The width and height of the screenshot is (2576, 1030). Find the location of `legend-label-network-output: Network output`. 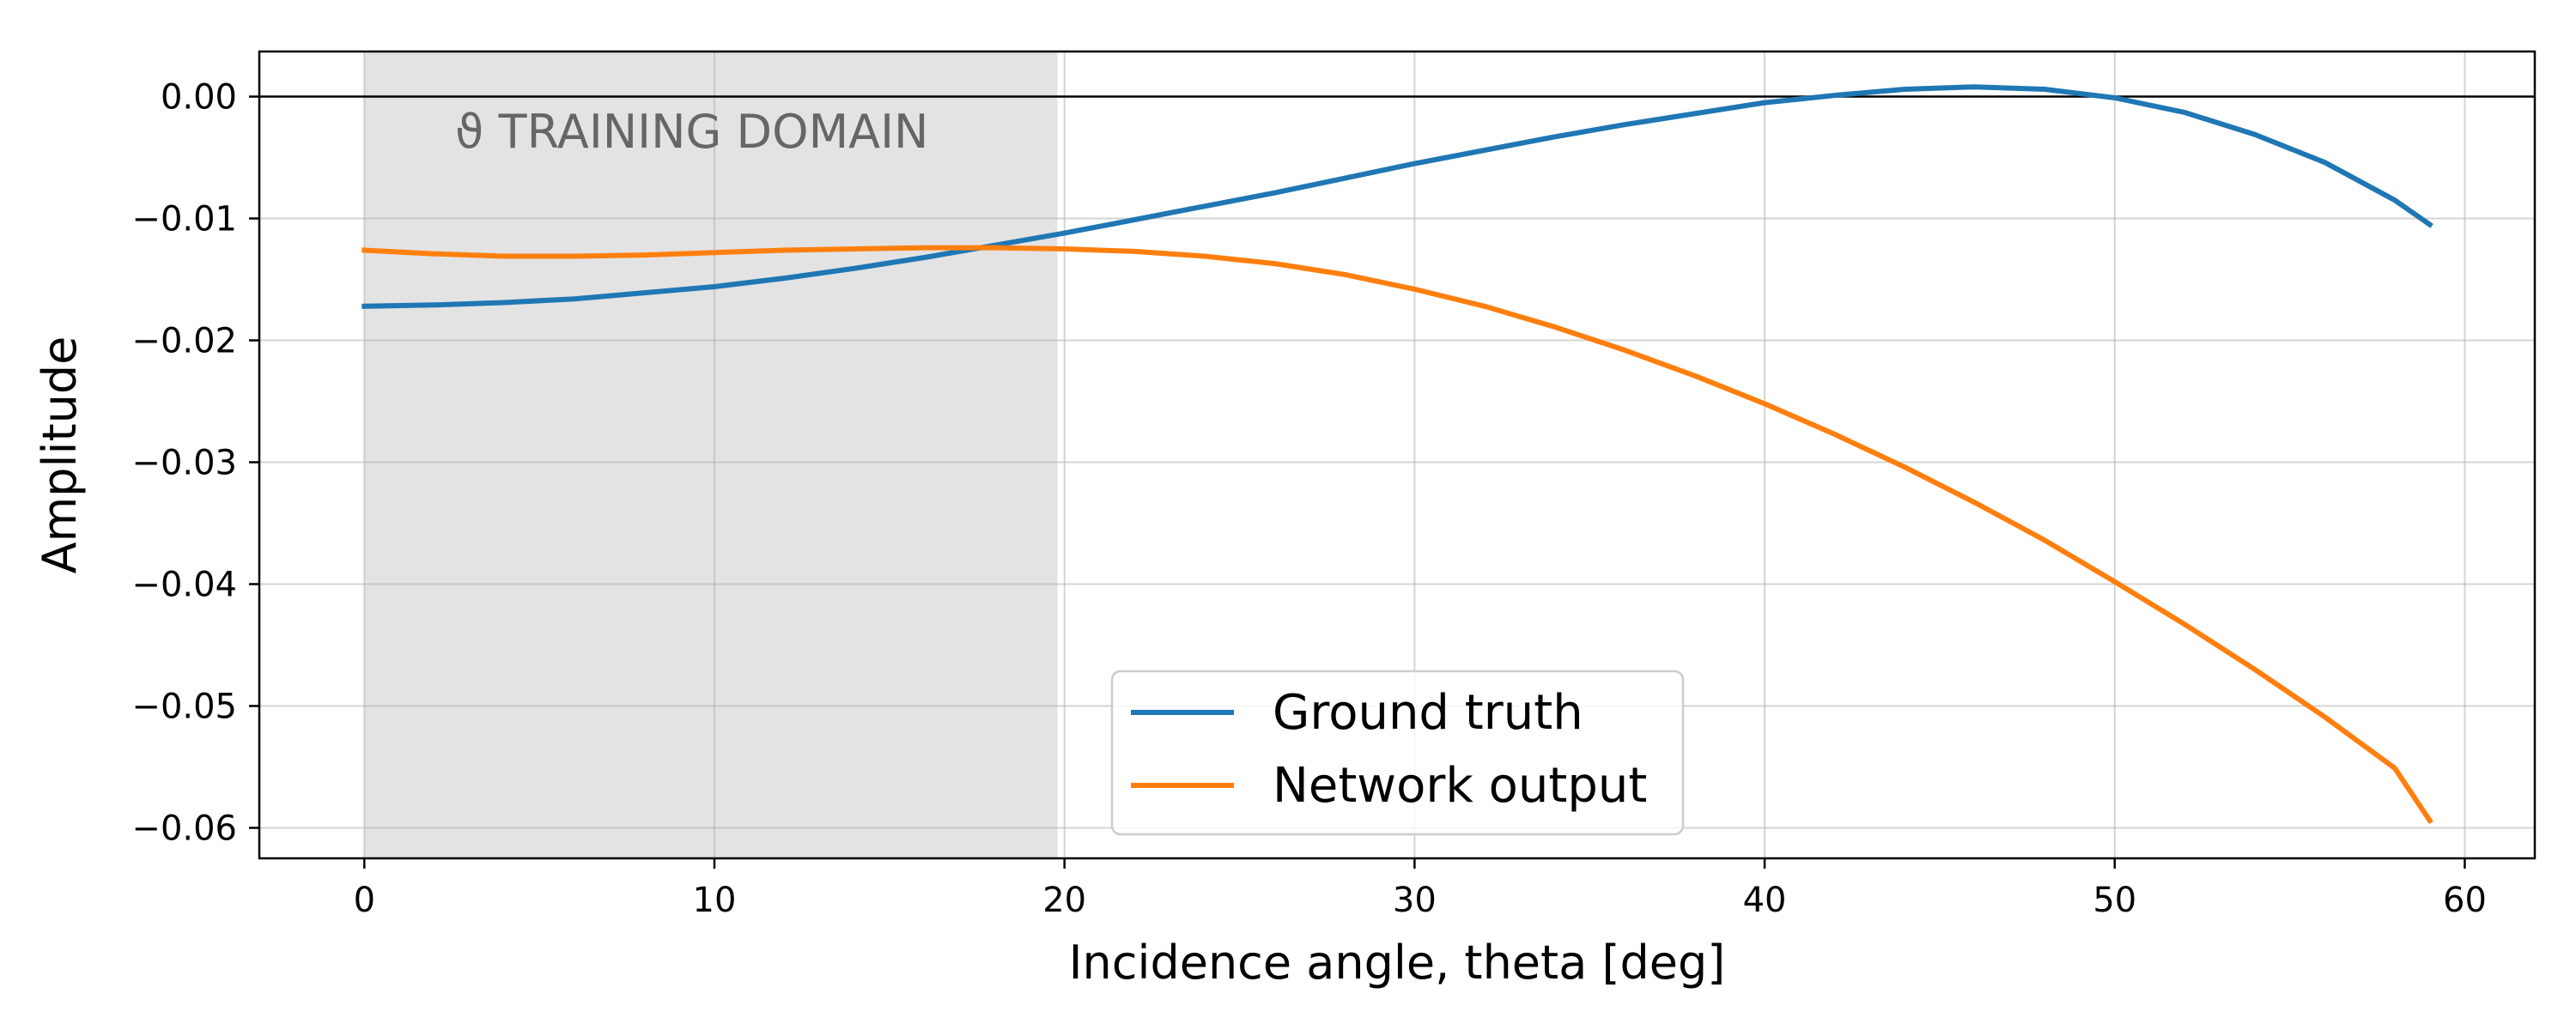

legend-label-network-output: Network output is located at coordinates (1460, 786).